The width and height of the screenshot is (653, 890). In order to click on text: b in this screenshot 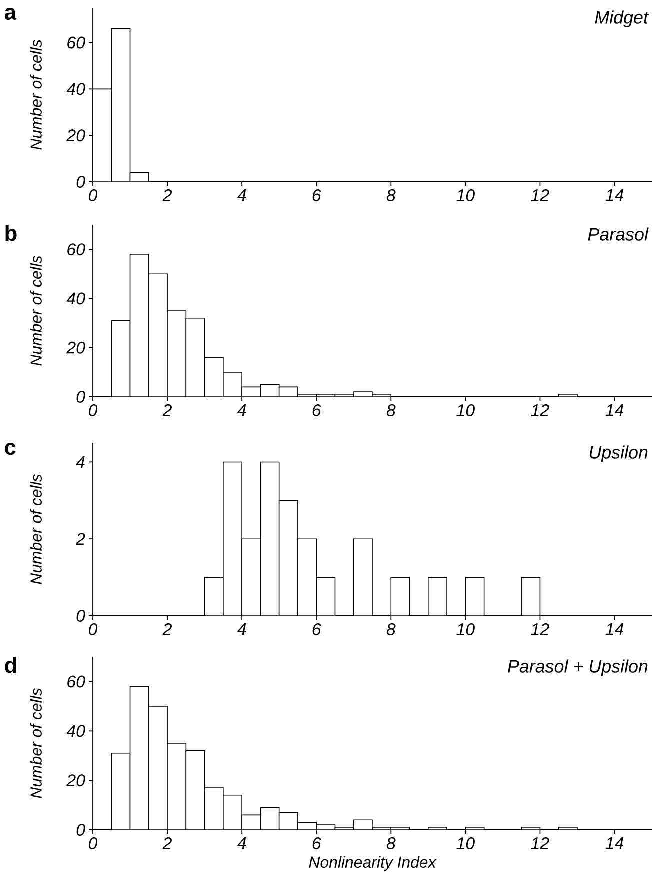, I will do `click(11, 233)`.